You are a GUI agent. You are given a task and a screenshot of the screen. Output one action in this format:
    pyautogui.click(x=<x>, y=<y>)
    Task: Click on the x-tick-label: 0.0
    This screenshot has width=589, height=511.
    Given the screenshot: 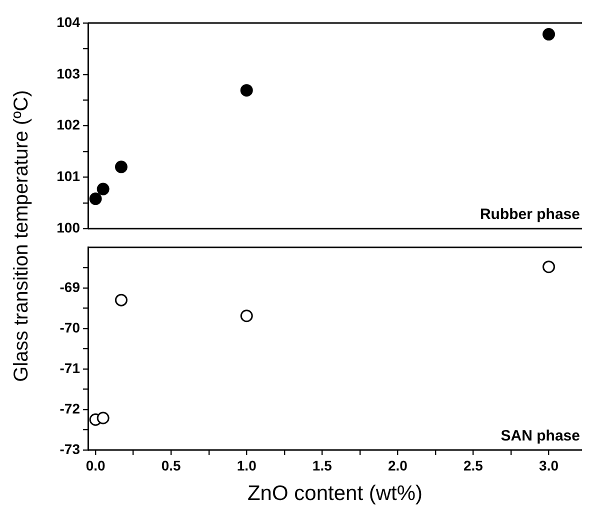 What is the action you would take?
    pyautogui.click(x=96, y=465)
    